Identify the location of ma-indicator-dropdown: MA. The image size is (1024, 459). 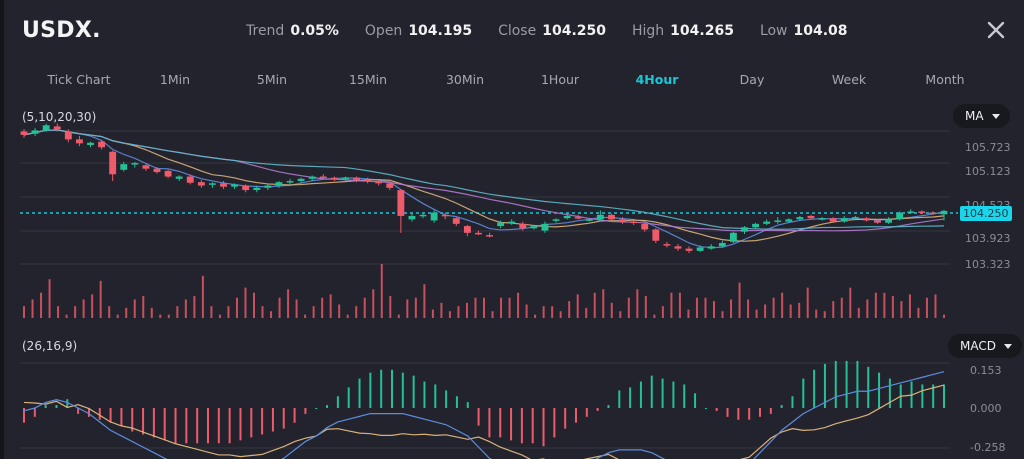
(981, 116).